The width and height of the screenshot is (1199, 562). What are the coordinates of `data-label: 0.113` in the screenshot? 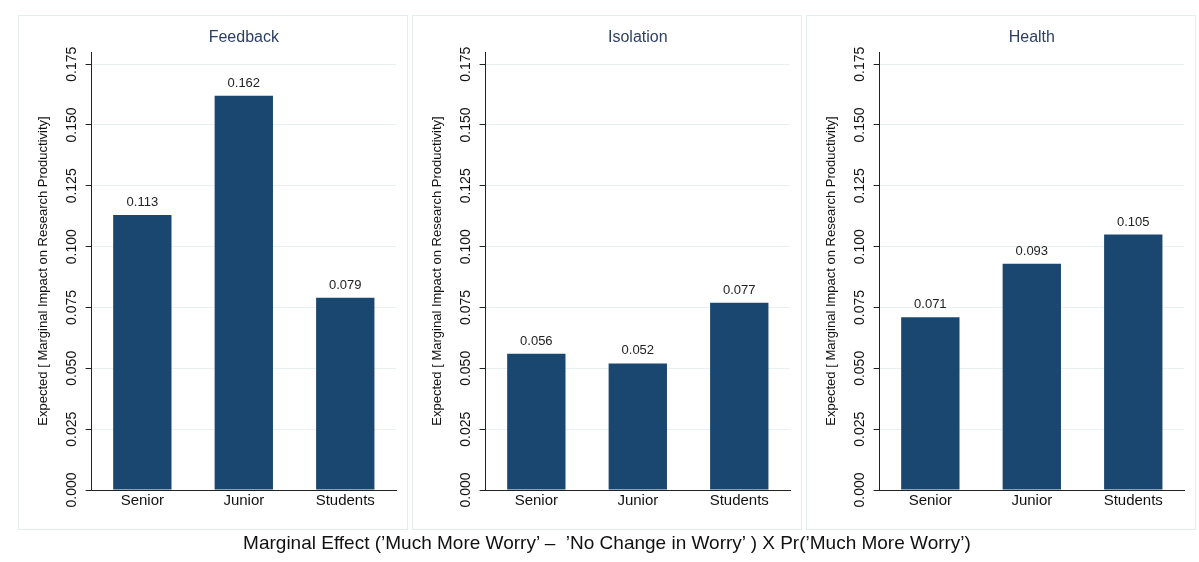 It's located at (142, 202).